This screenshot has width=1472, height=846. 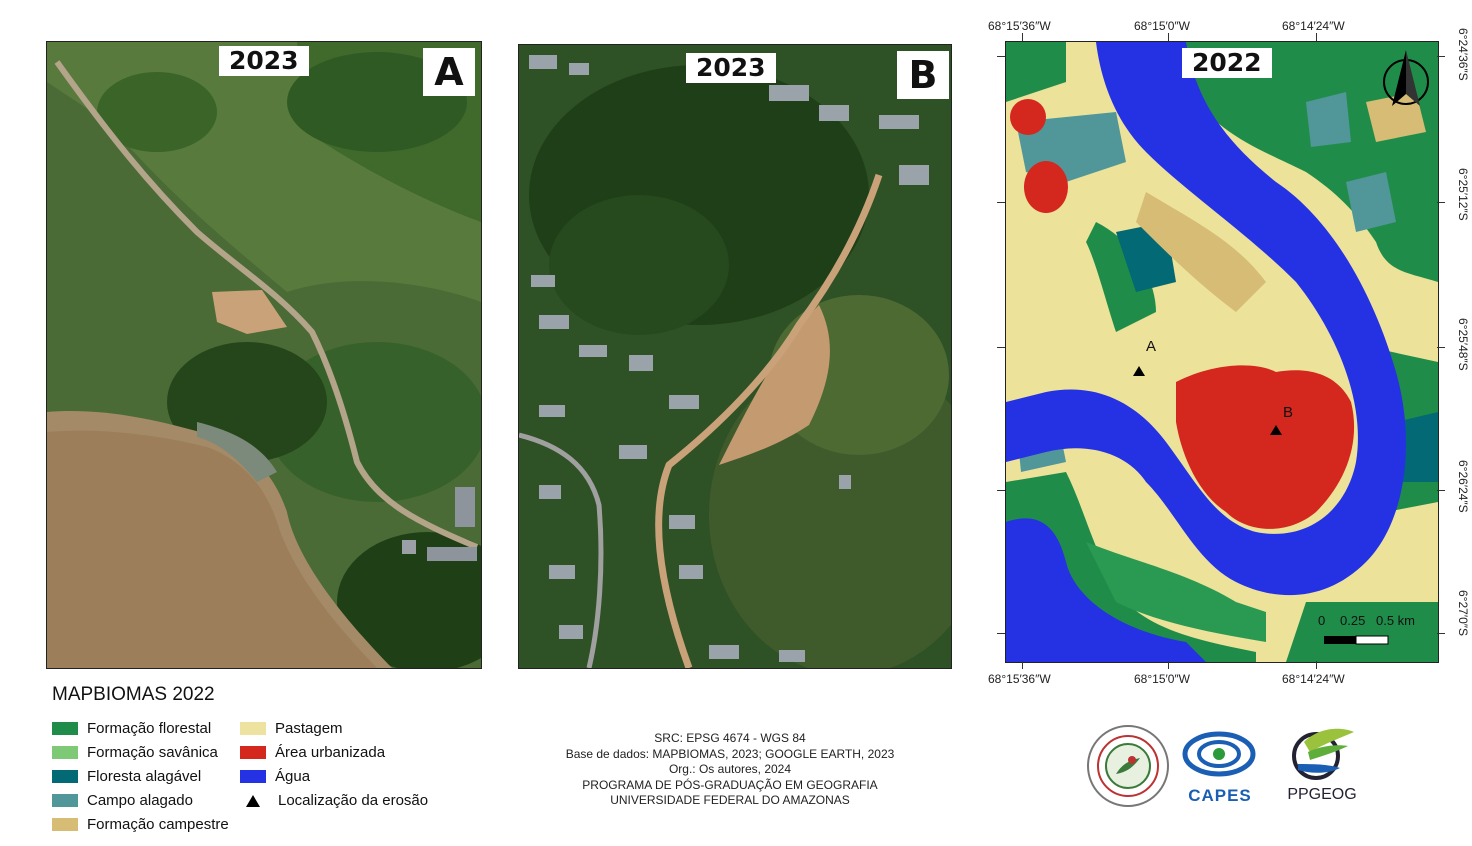 What do you see at coordinates (730, 738) in the screenshot?
I see `credits-line: SRC: EPSG 4674 - WGS 84` at bounding box center [730, 738].